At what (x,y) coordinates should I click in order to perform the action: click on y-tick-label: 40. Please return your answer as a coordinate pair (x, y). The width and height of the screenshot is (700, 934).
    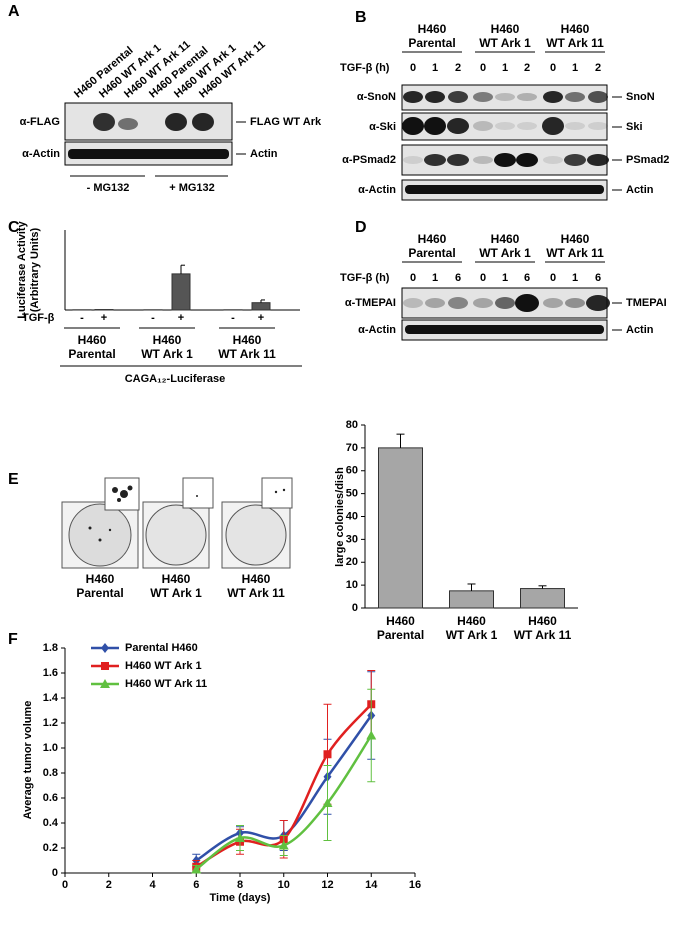
    Looking at the image, I should click on (352, 516).